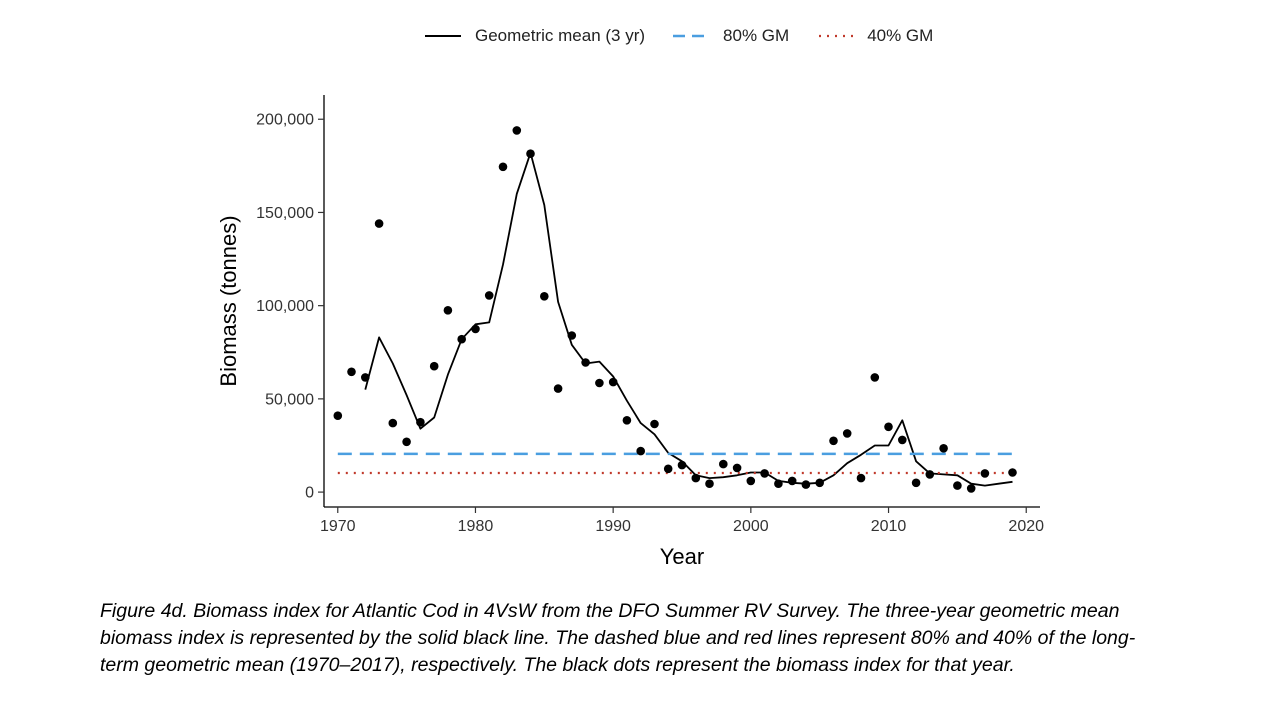  Describe the element at coordinates (228, 300) in the screenshot. I see `y-axis-title: Biomass (tonnes)` at that location.